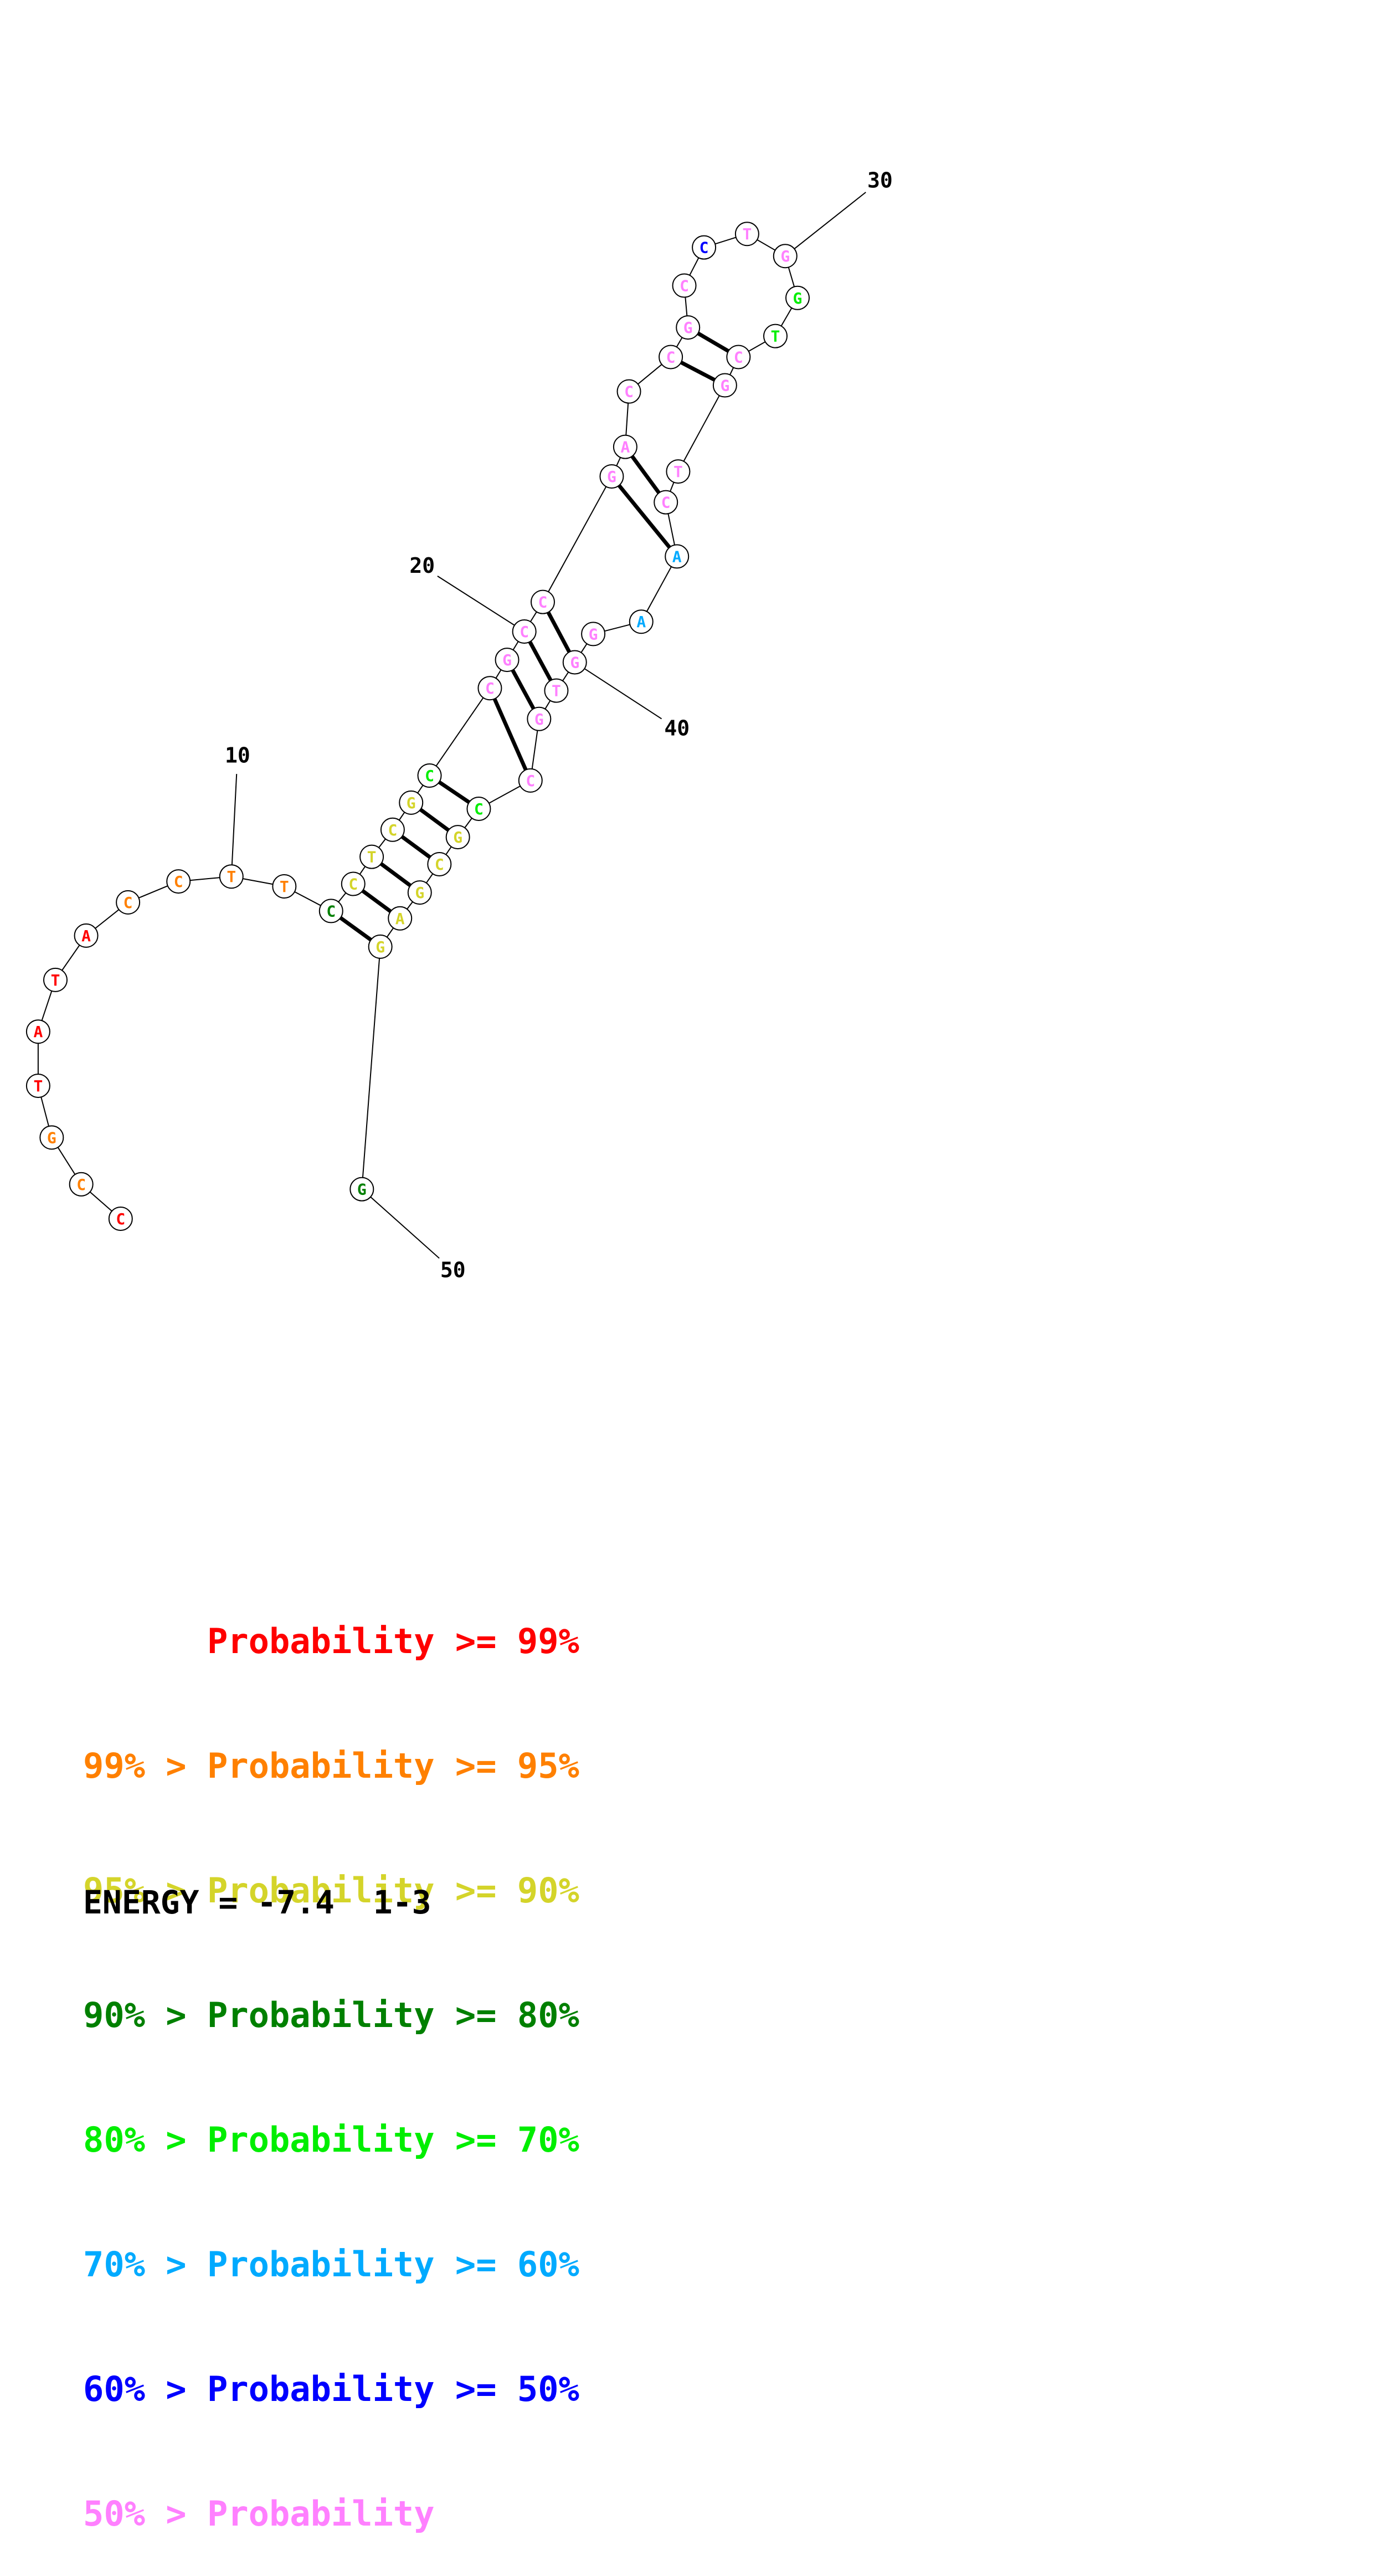 The width and height of the screenshot is (1373, 2576). Describe the element at coordinates (331, 2015) in the screenshot. I see `legend-line: 90% > Probability >= 80%` at that location.